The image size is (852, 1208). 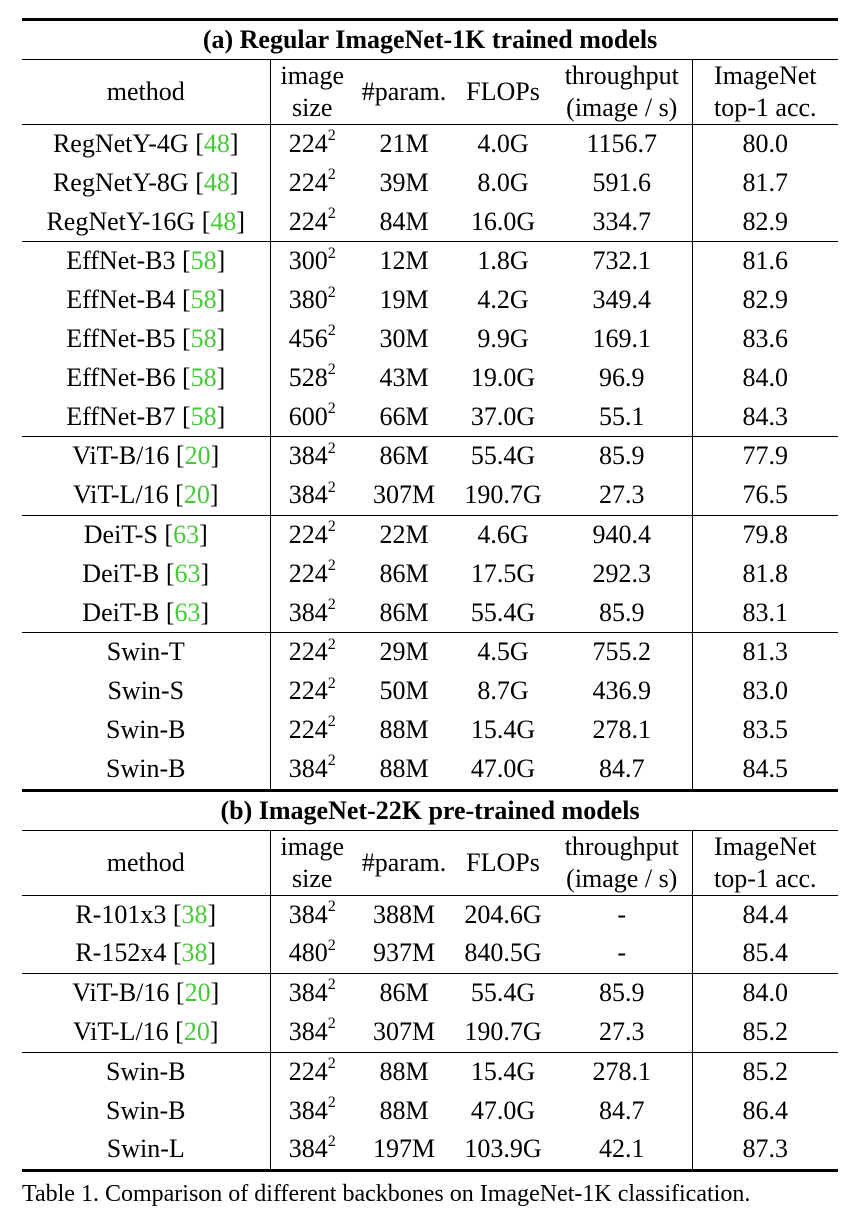 I want to click on accuracy-value: 83.6, so click(x=765, y=338).